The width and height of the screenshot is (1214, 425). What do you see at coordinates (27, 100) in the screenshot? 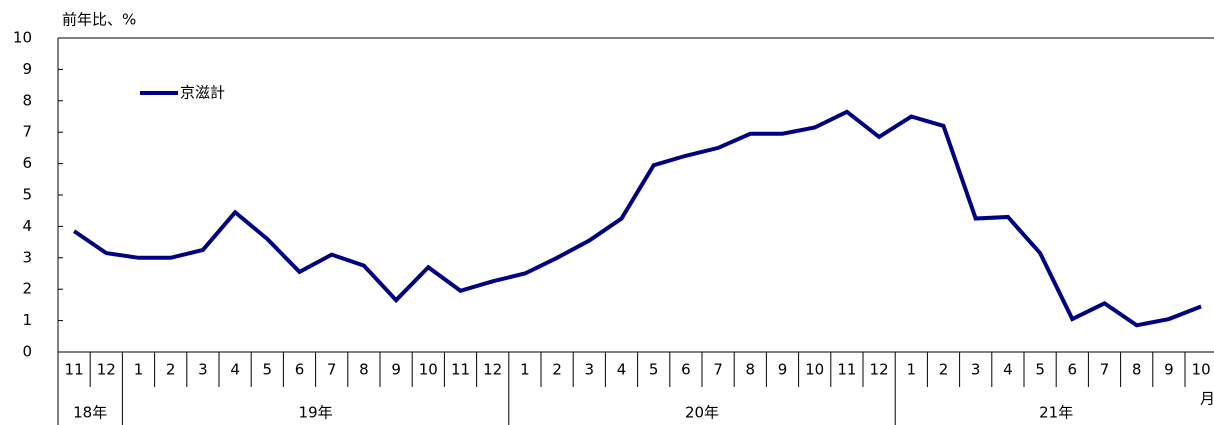
I see `y-tick-label: 8` at bounding box center [27, 100].